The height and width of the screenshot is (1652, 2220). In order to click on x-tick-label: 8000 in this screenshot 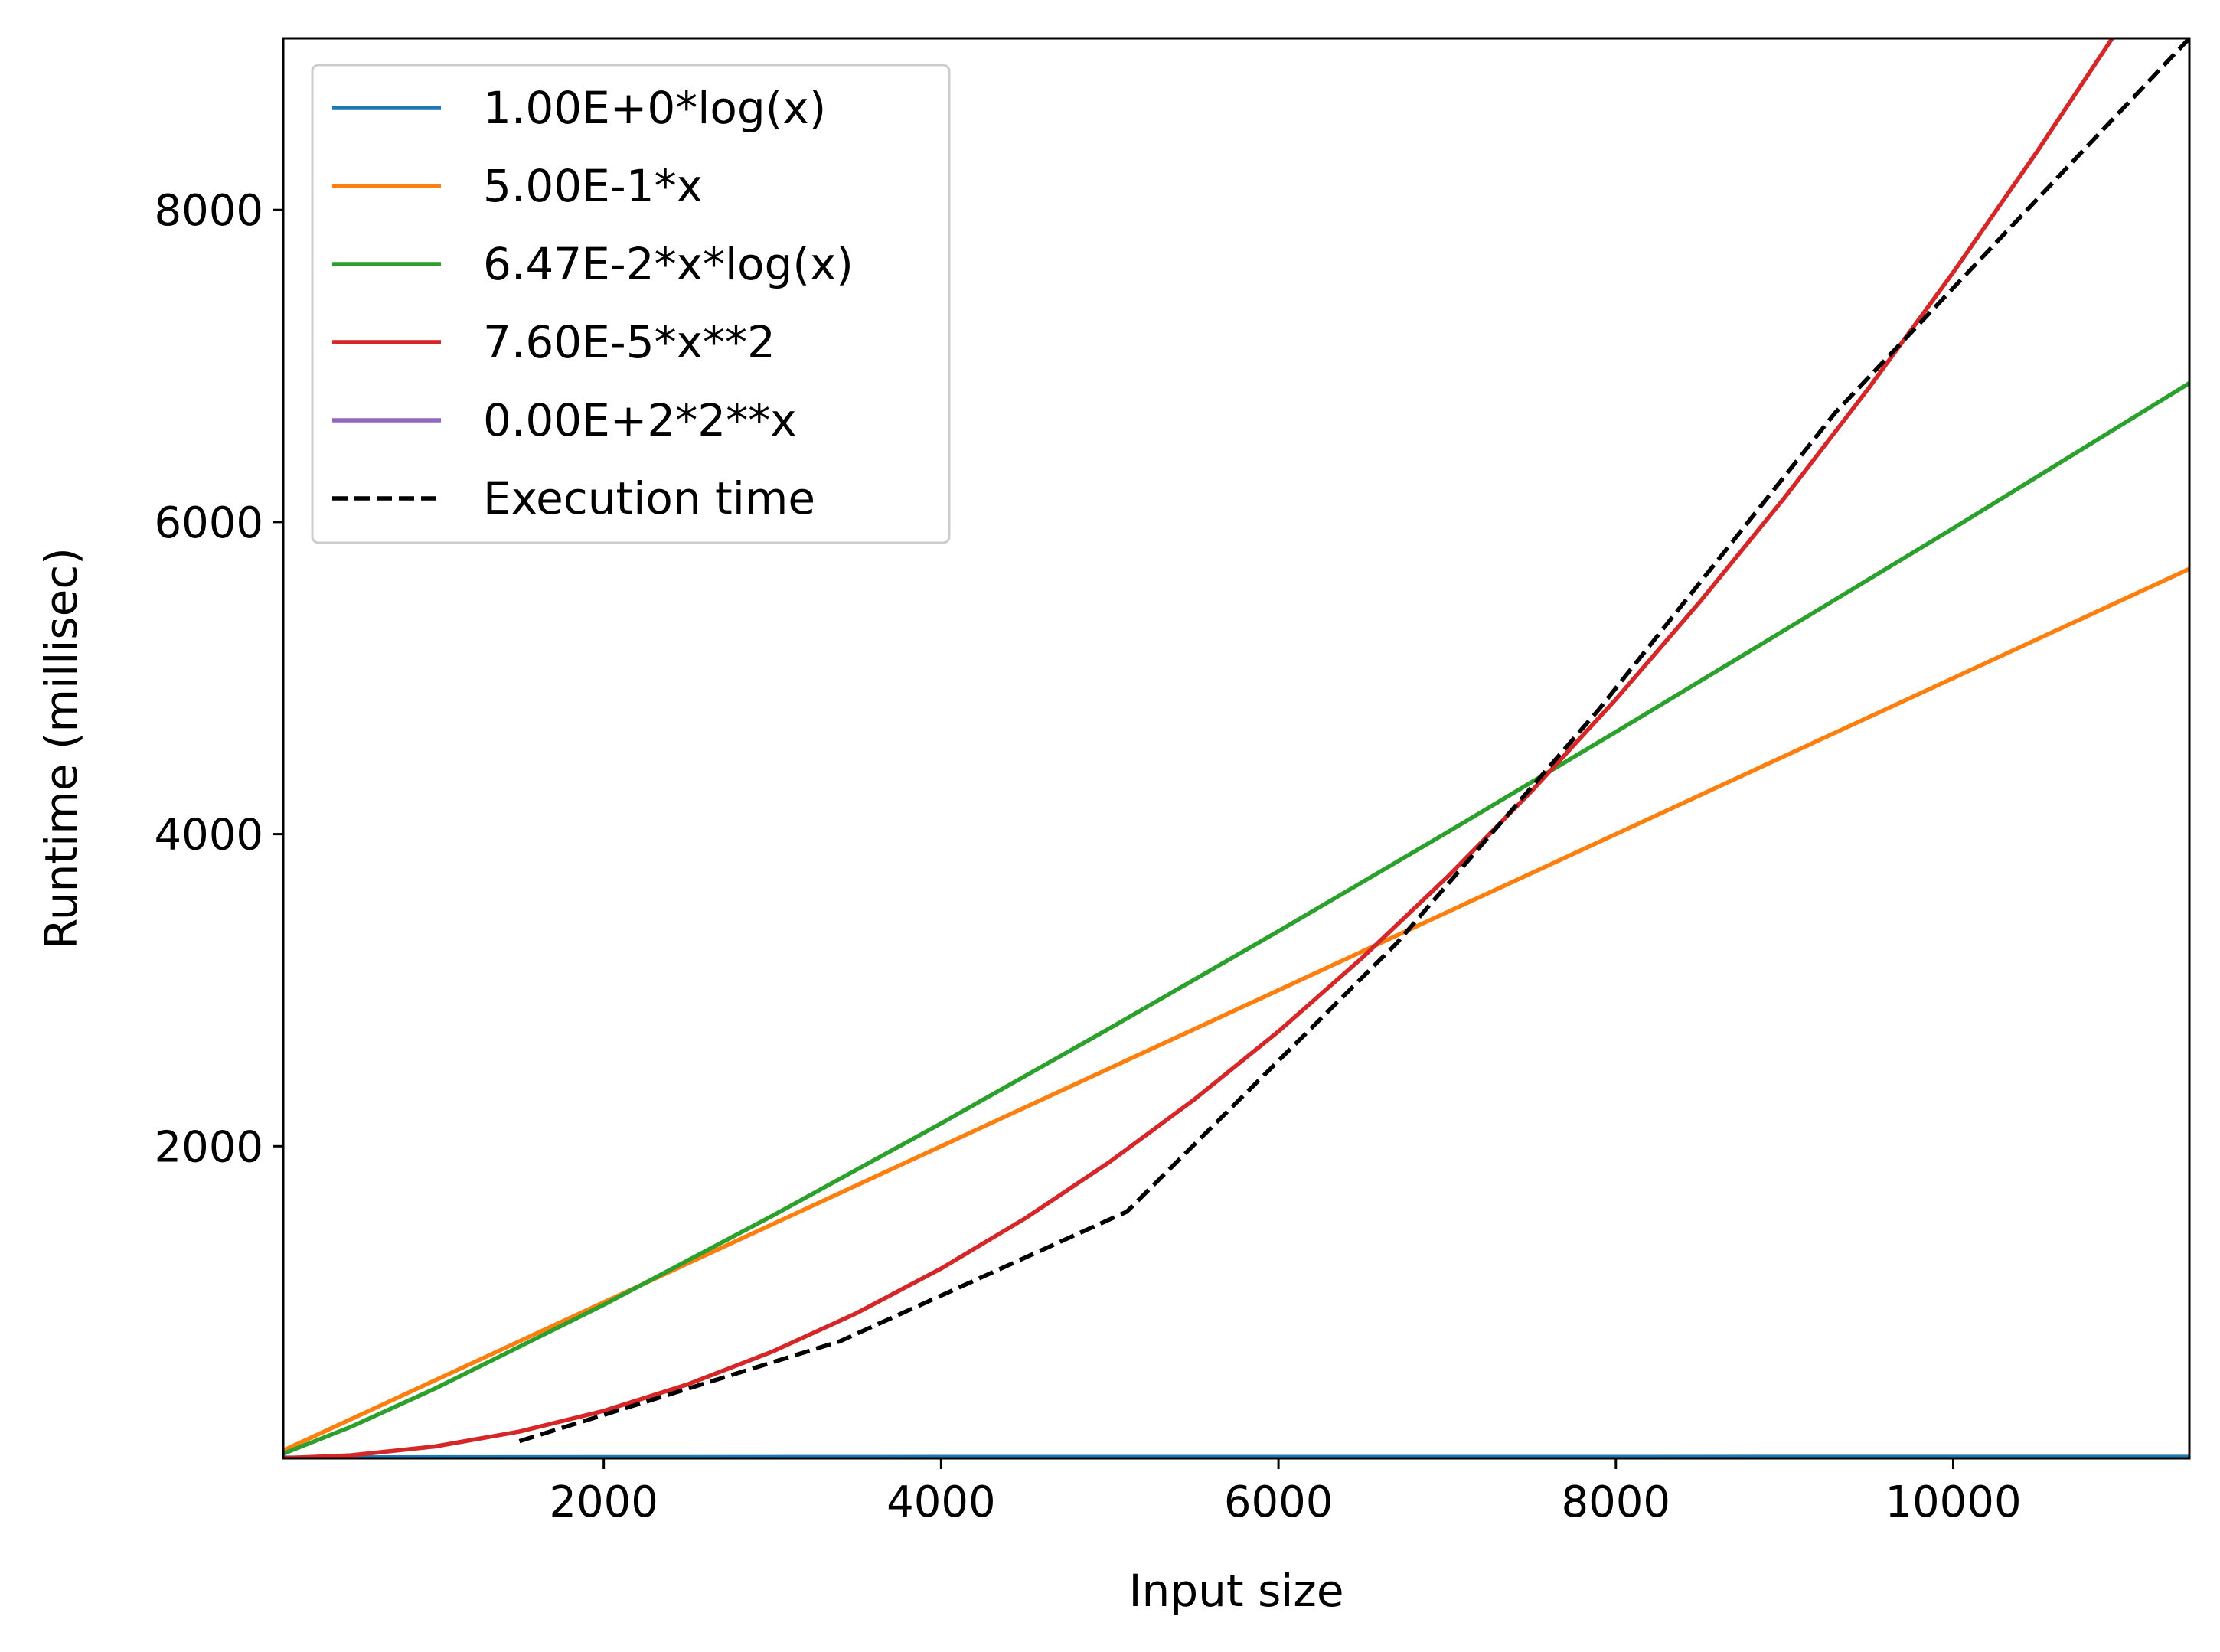, I will do `click(1616, 1502)`.